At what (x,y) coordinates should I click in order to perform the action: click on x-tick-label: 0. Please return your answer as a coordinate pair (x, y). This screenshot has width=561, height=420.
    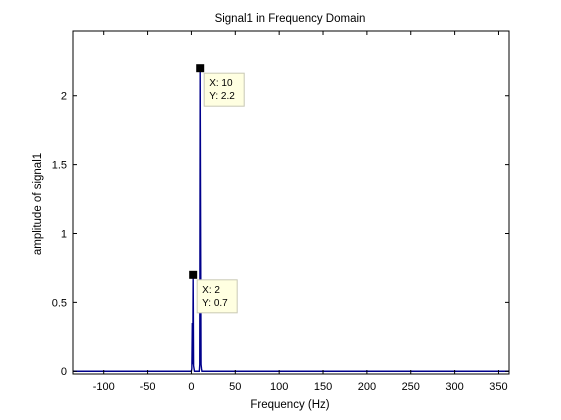
    Looking at the image, I should click on (191, 387).